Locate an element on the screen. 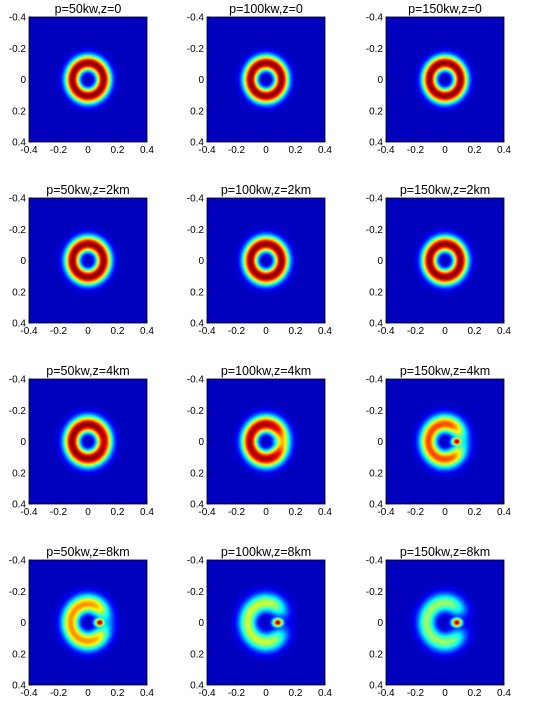 The image size is (533, 711). panel-title: p=150kw,z=0 is located at coordinates (445, 9).